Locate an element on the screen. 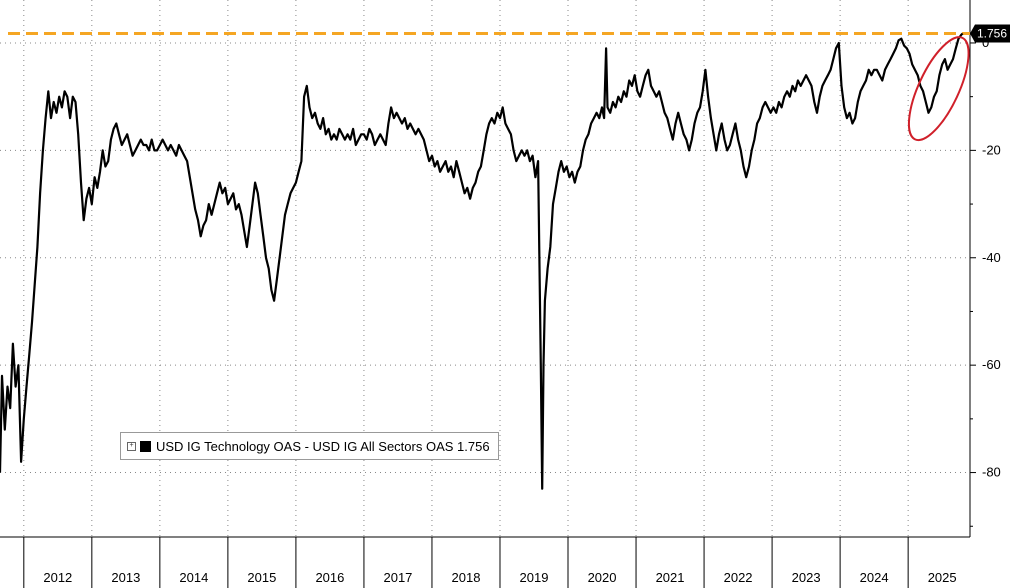  highlight-ellipse is located at coordinates (938, 89).